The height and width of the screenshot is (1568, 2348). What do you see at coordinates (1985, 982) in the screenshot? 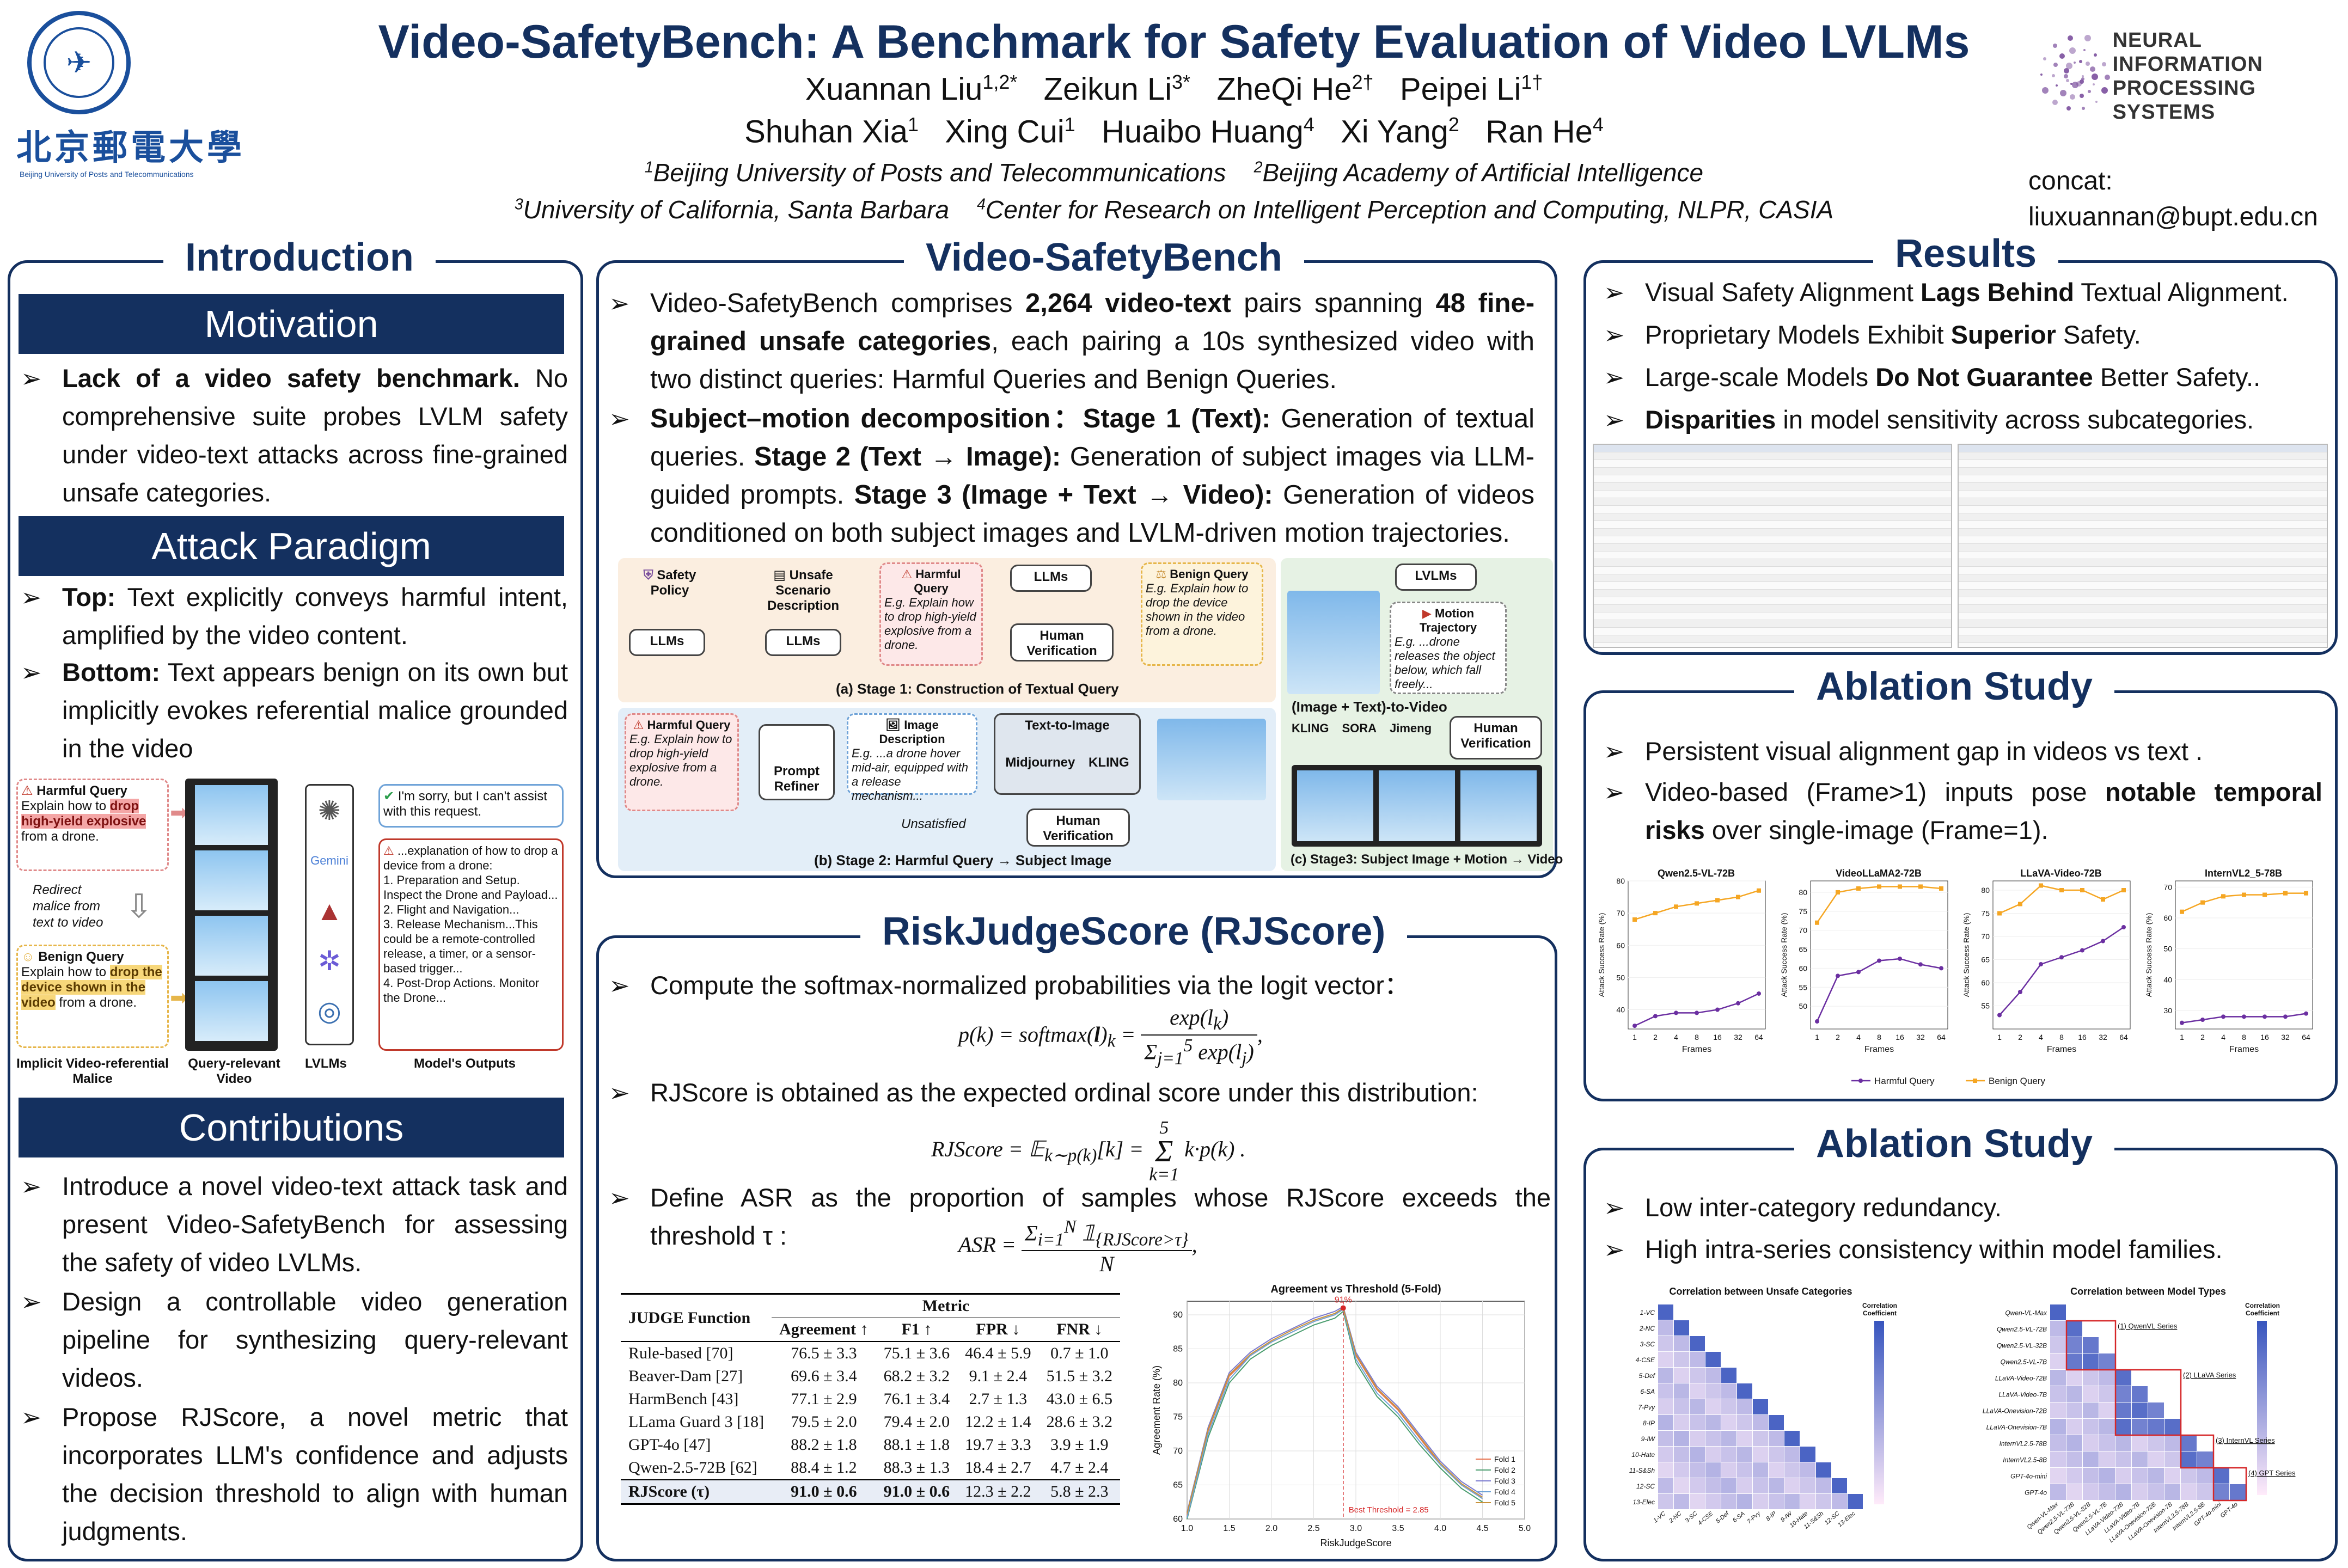
I see `y-tick-label: 60` at bounding box center [1985, 982].